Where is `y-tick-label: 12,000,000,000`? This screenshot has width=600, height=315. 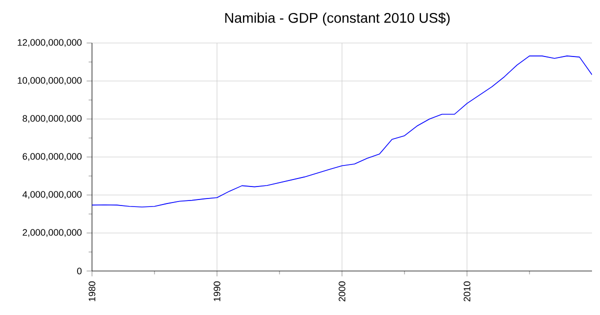
y-tick-label: 12,000,000,000 is located at coordinates (50, 43).